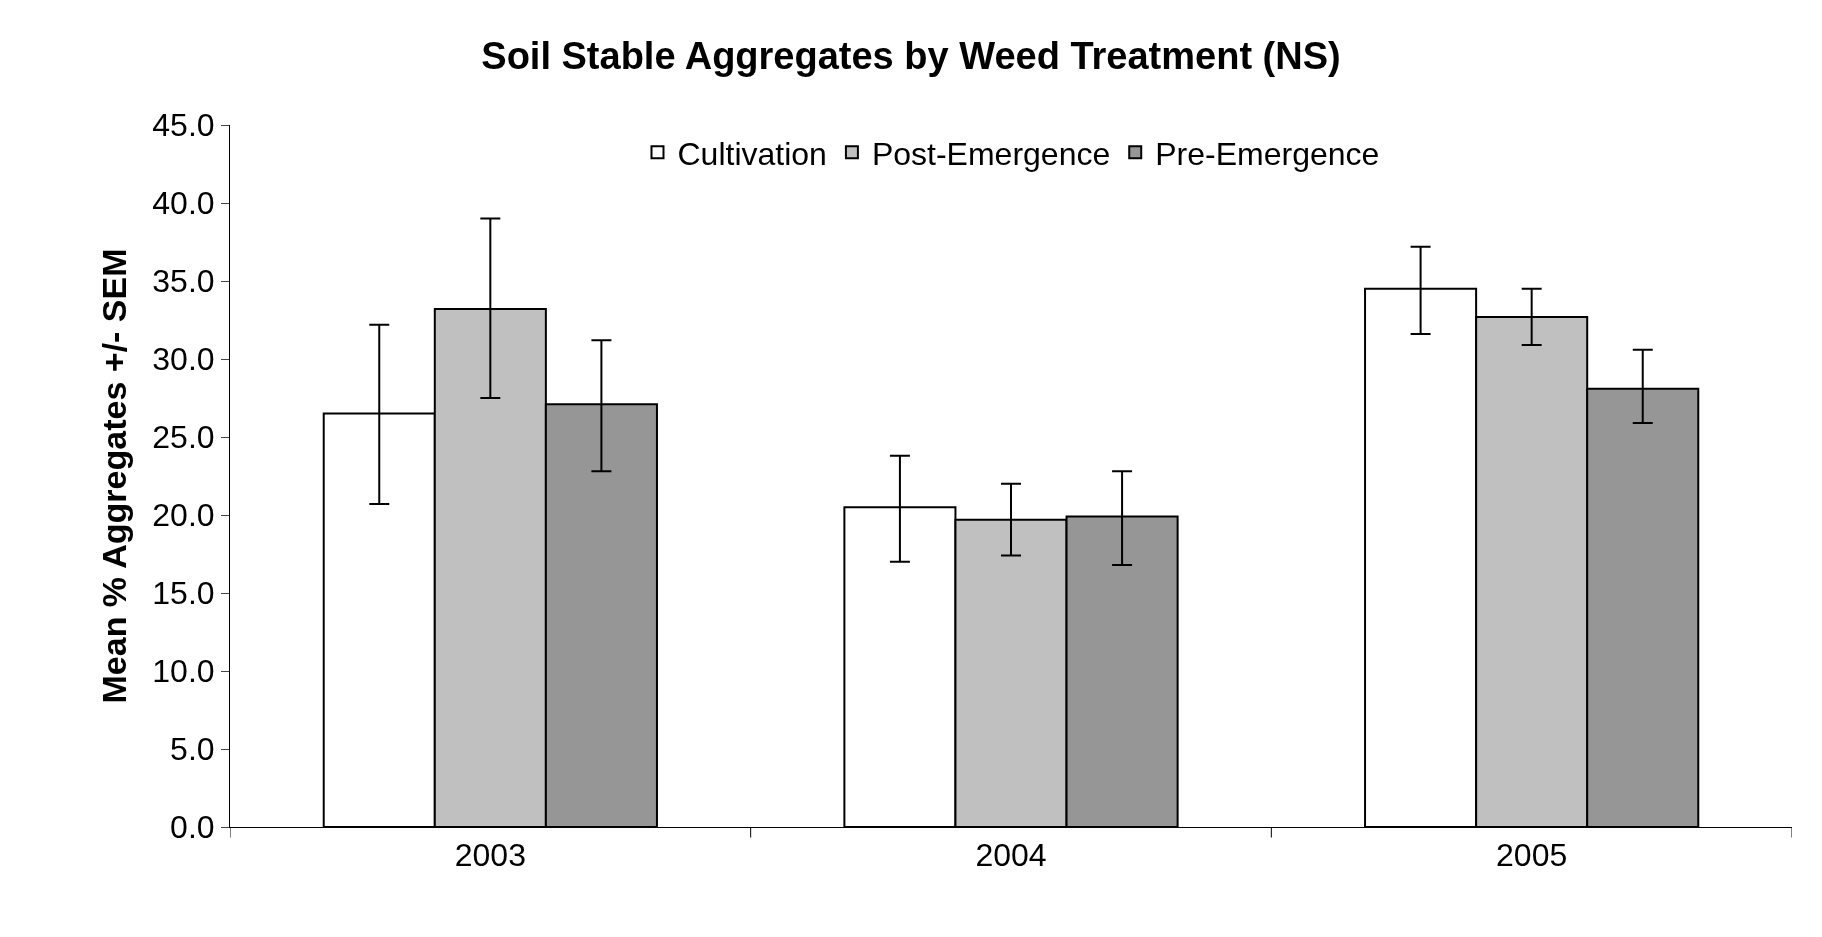  I want to click on y-tick-label: 20.0, so click(183, 515).